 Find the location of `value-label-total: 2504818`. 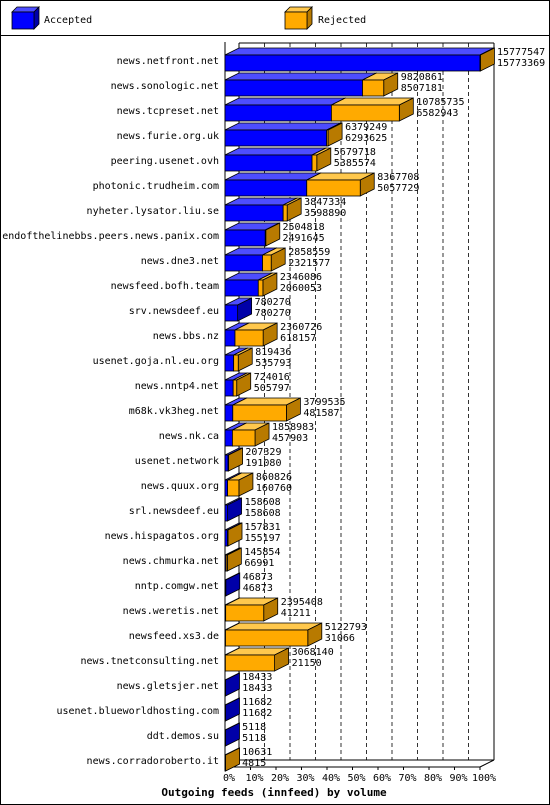

value-label-total: 2504818 is located at coordinates (303, 227).